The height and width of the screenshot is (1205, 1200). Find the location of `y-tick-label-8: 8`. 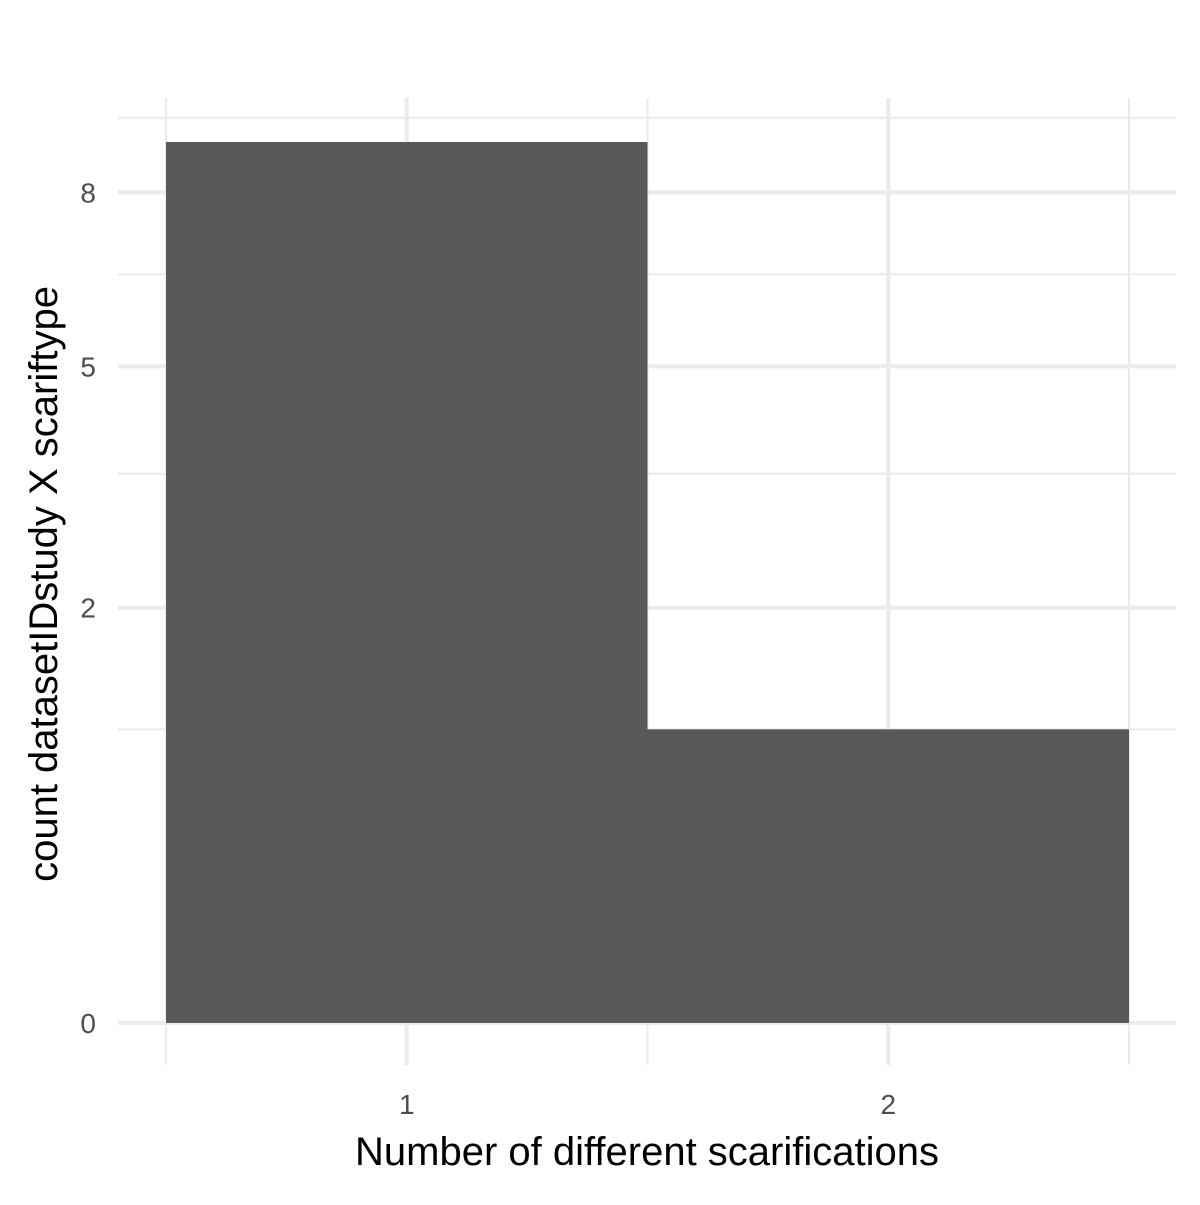

y-tick-label-8: 8 is located at coordinates (88, 192).